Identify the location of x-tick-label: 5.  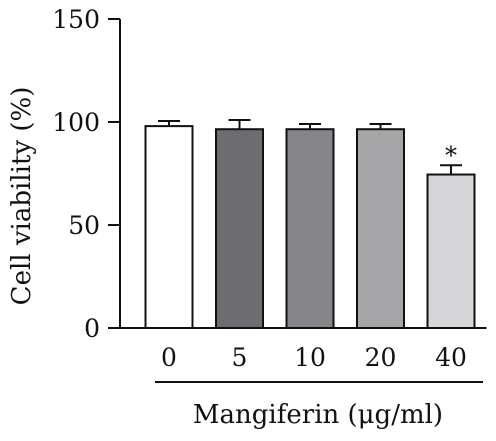
(240, 357).